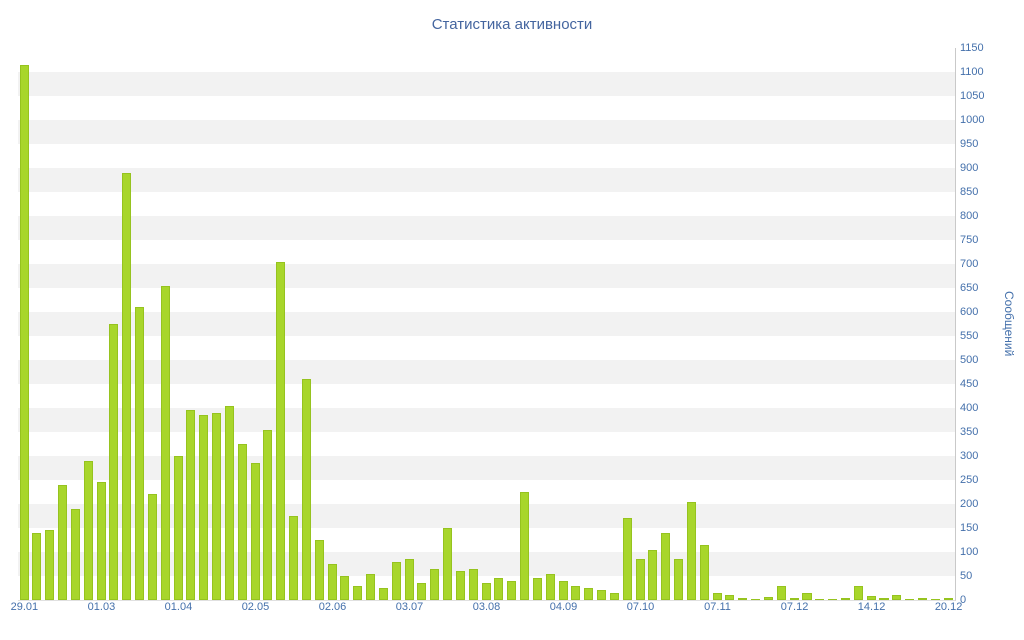  What do you see at coordinates (969, 264) in the screenshot?
I see `y-tick-label: 700` at bounding box center [969, 264].